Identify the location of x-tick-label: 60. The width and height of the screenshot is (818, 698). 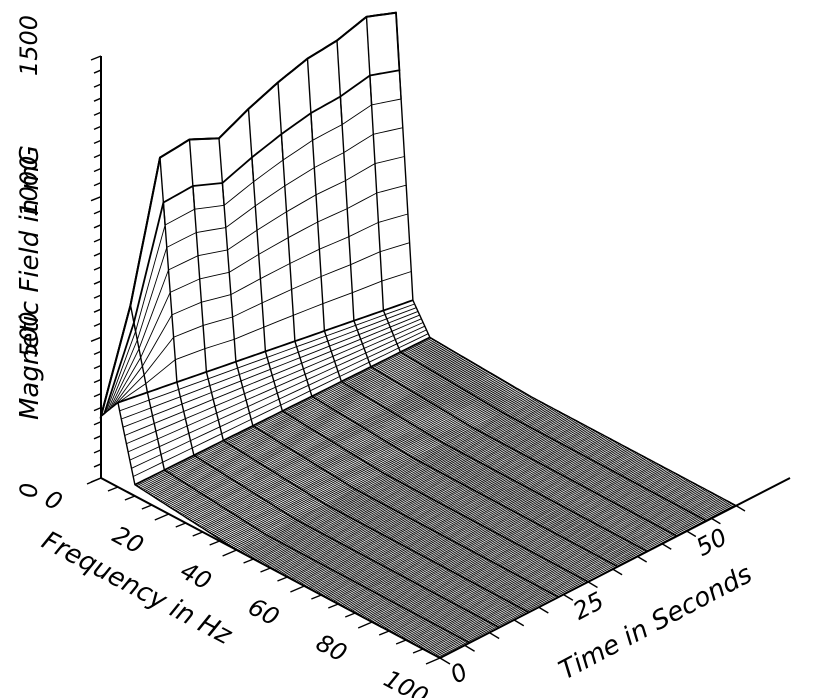
(264, 612).